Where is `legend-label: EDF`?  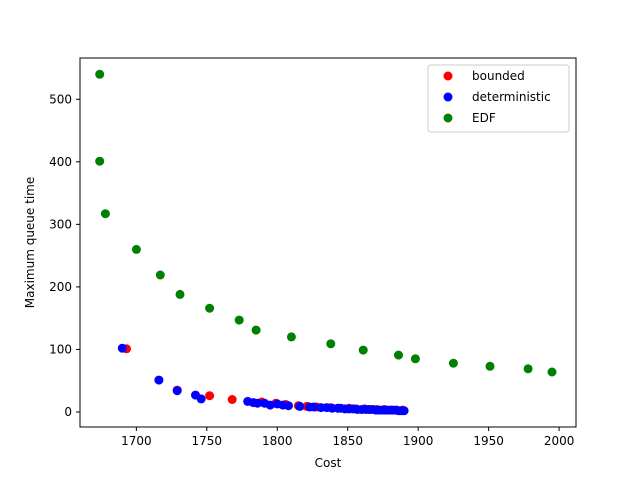 legend-label: EDF is located at coordinates (484, 118).